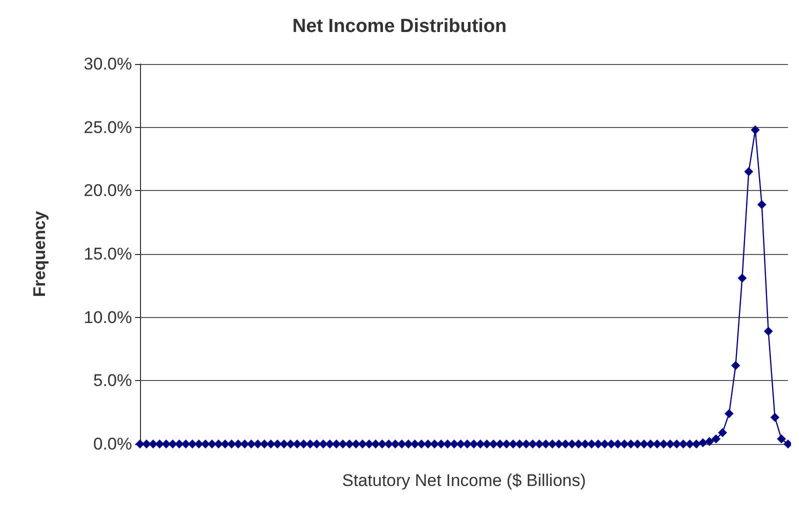 This screenshot has width=799, height=505. I want to click on y-tick-label: 20.0%, so click(108, 190).